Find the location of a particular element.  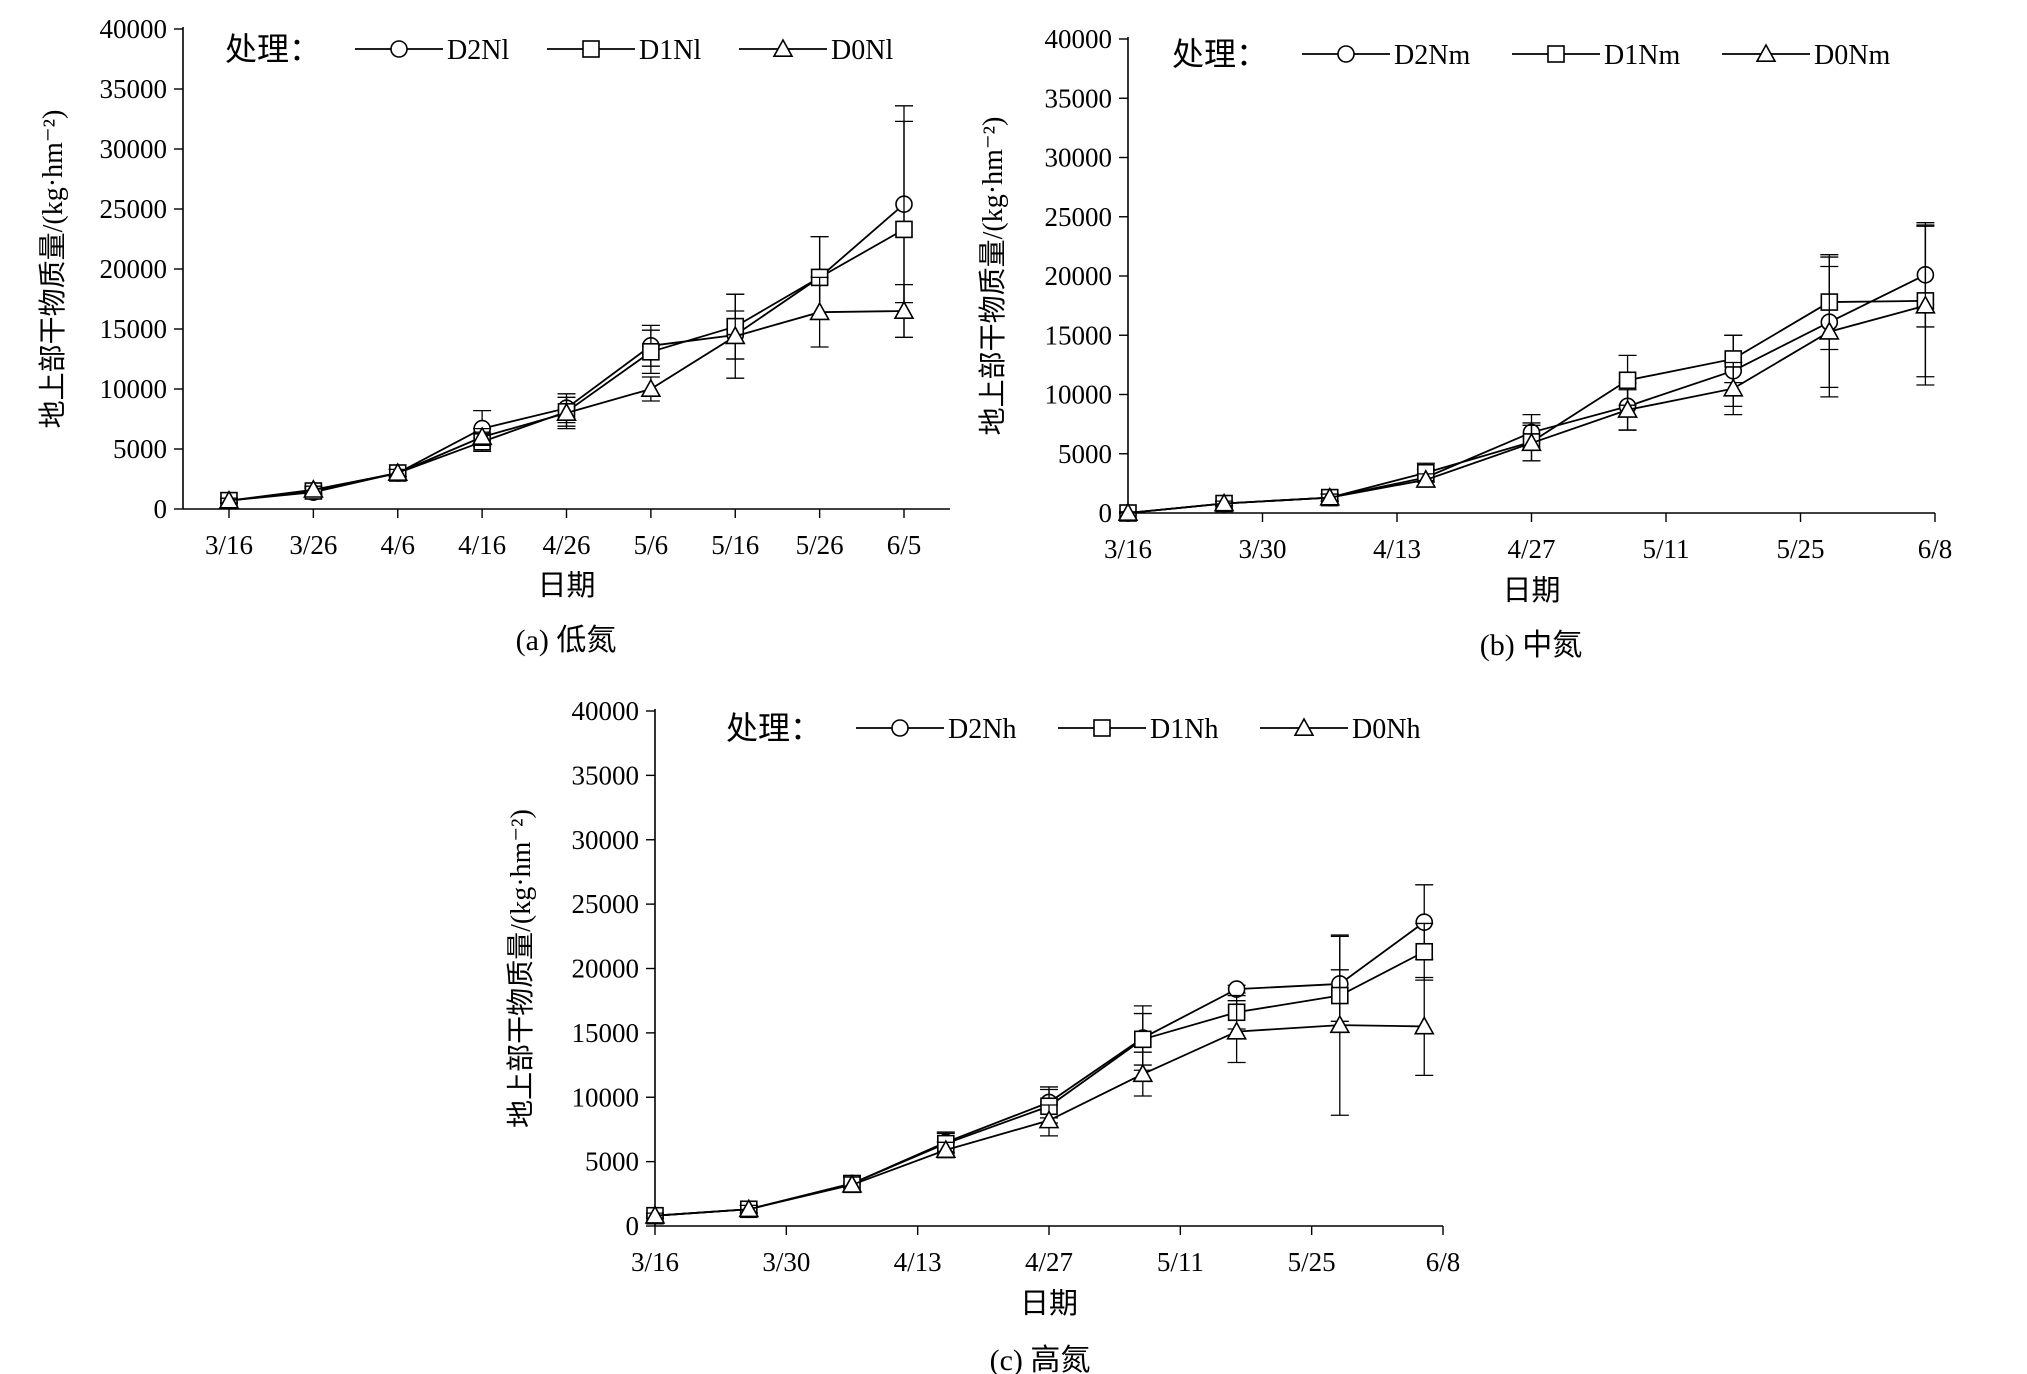

legend-label: D1Nh is located at coordinates (1184, 729).